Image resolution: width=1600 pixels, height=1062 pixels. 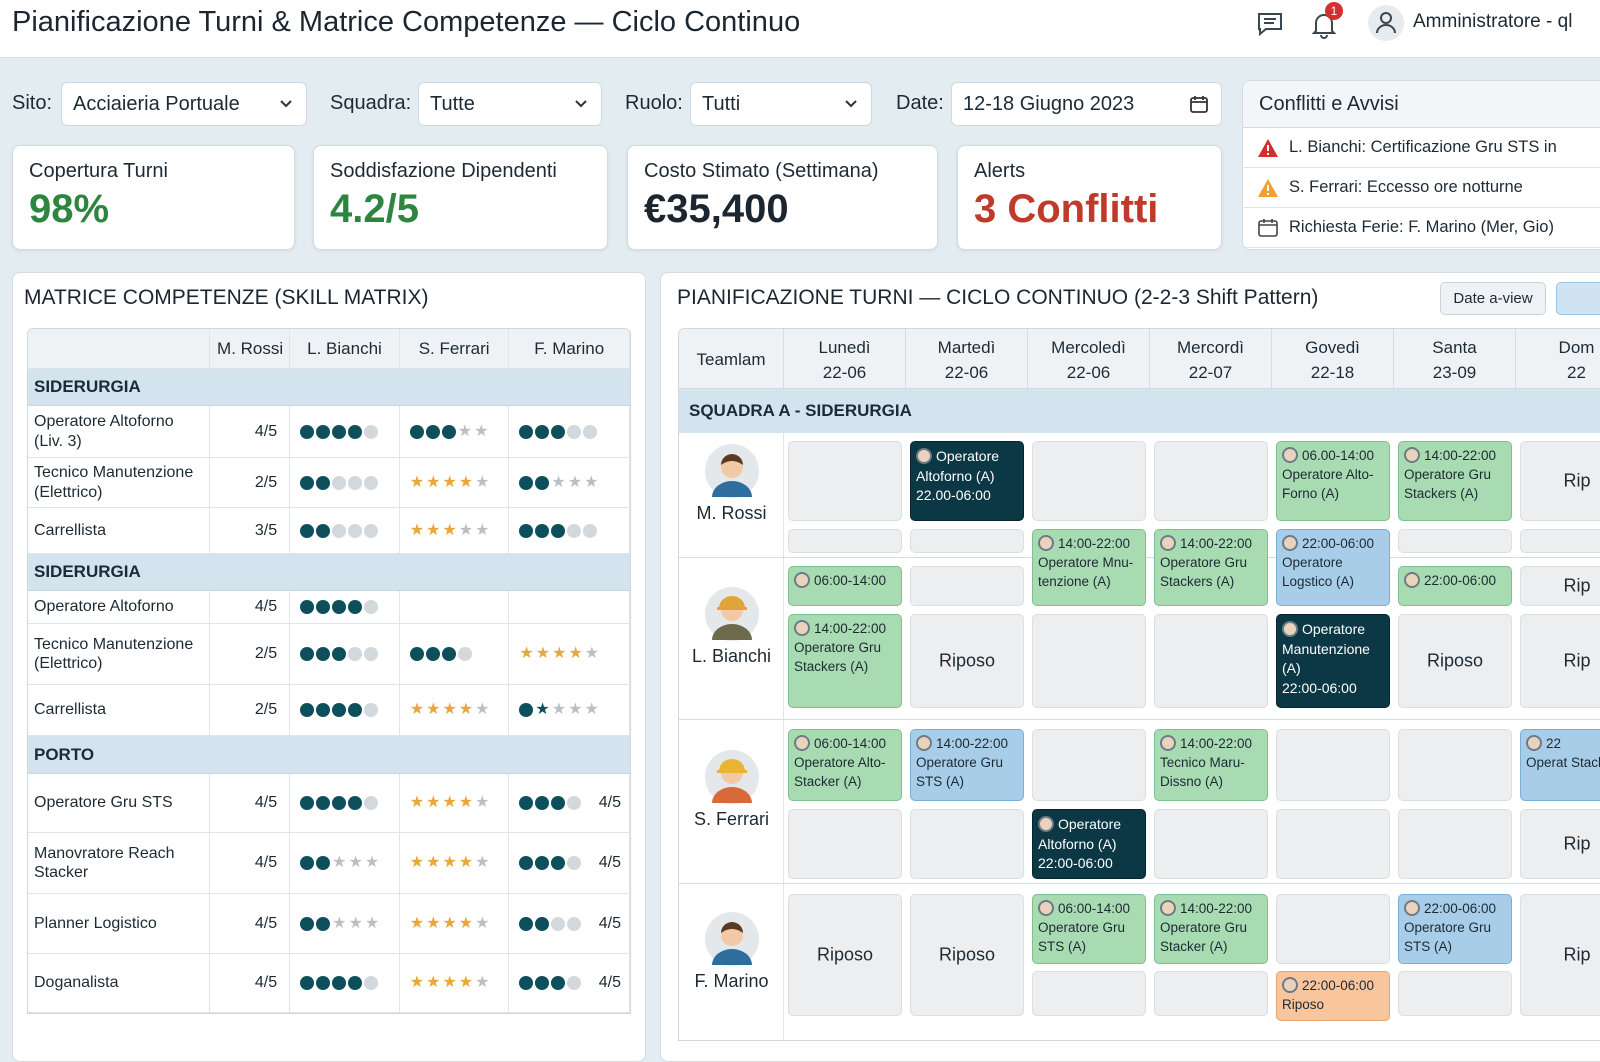 What do you see at coordinates (731, 495) in the screenshot?
I see `person-cell: M. Rossi` at bounding box center [731, 495].